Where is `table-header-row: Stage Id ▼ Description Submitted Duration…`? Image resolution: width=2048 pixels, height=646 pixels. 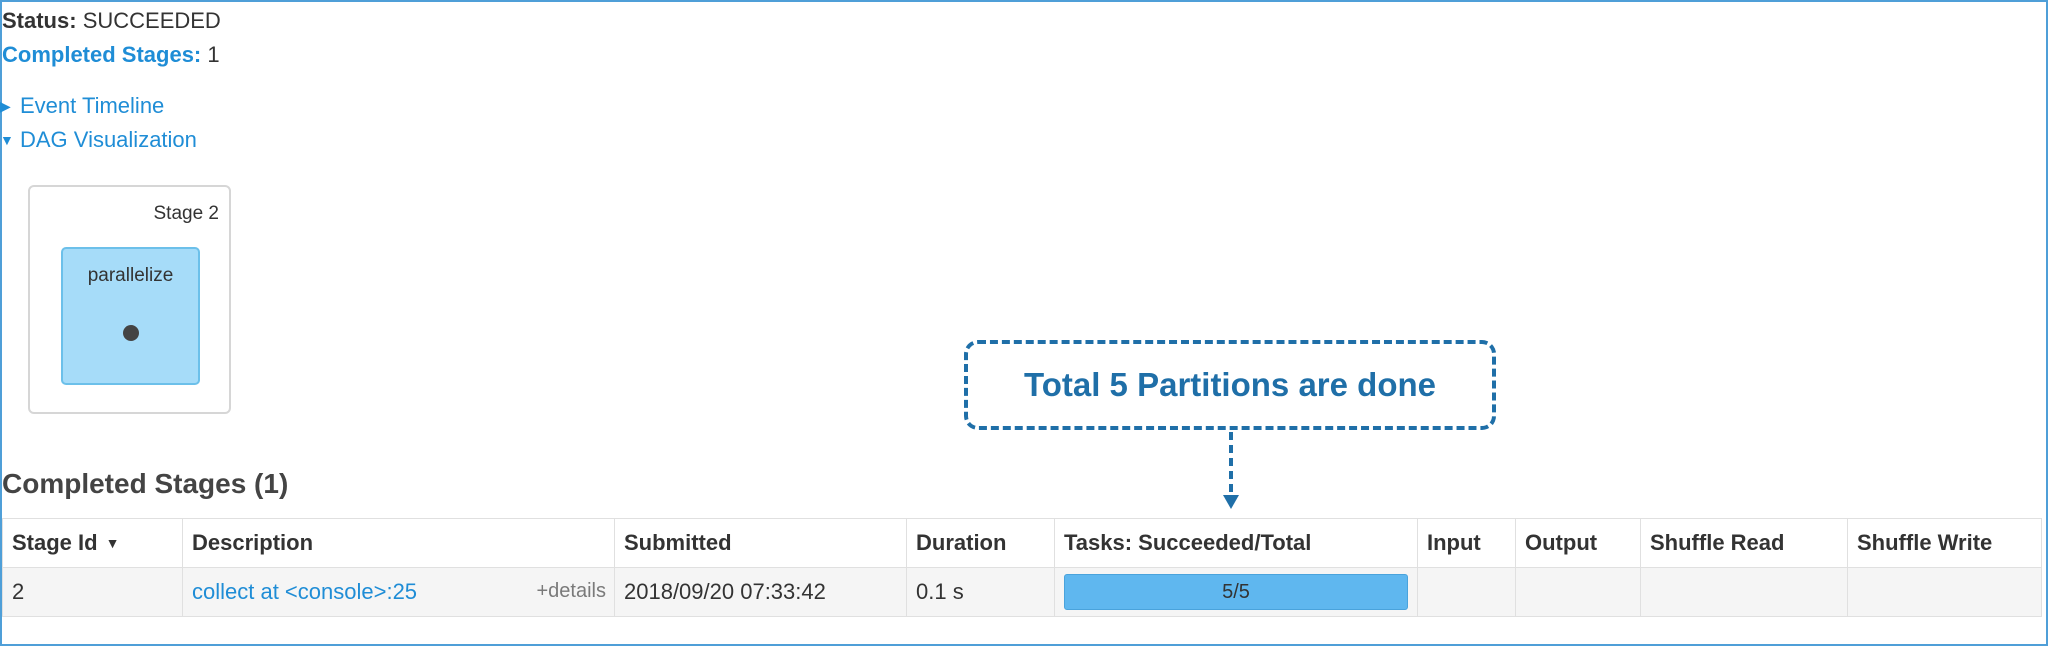
table-header-row: Stage Id ▼ Description Submitted Duration… is located at coordinates (1022, 543).